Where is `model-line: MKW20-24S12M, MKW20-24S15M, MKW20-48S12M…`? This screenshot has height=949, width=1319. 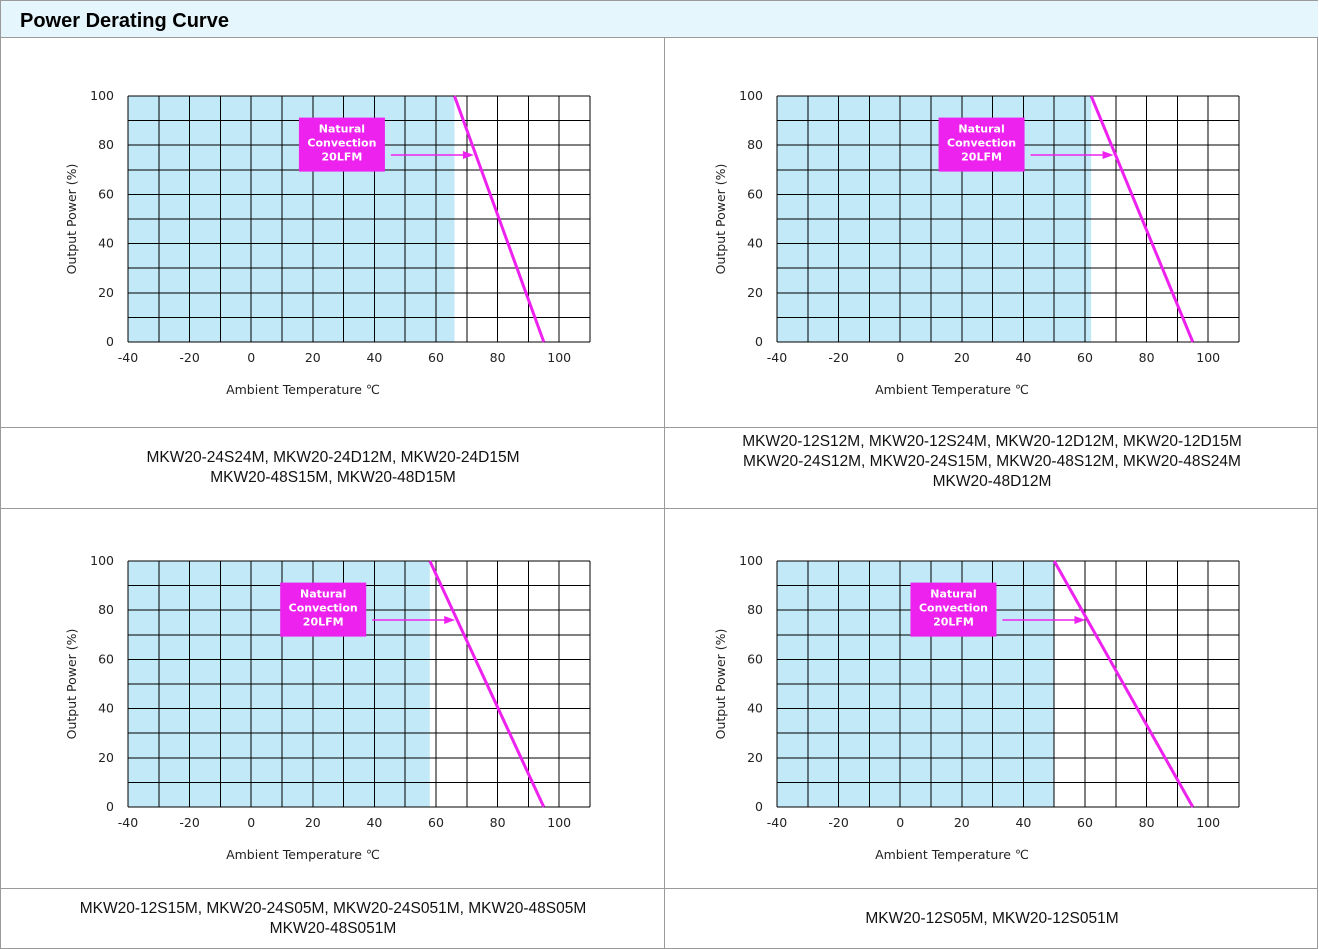 model-line: MKW20-24S12M, MKW20-24S15M, MKW20-48S12M… is located at coordinates (992, 461).